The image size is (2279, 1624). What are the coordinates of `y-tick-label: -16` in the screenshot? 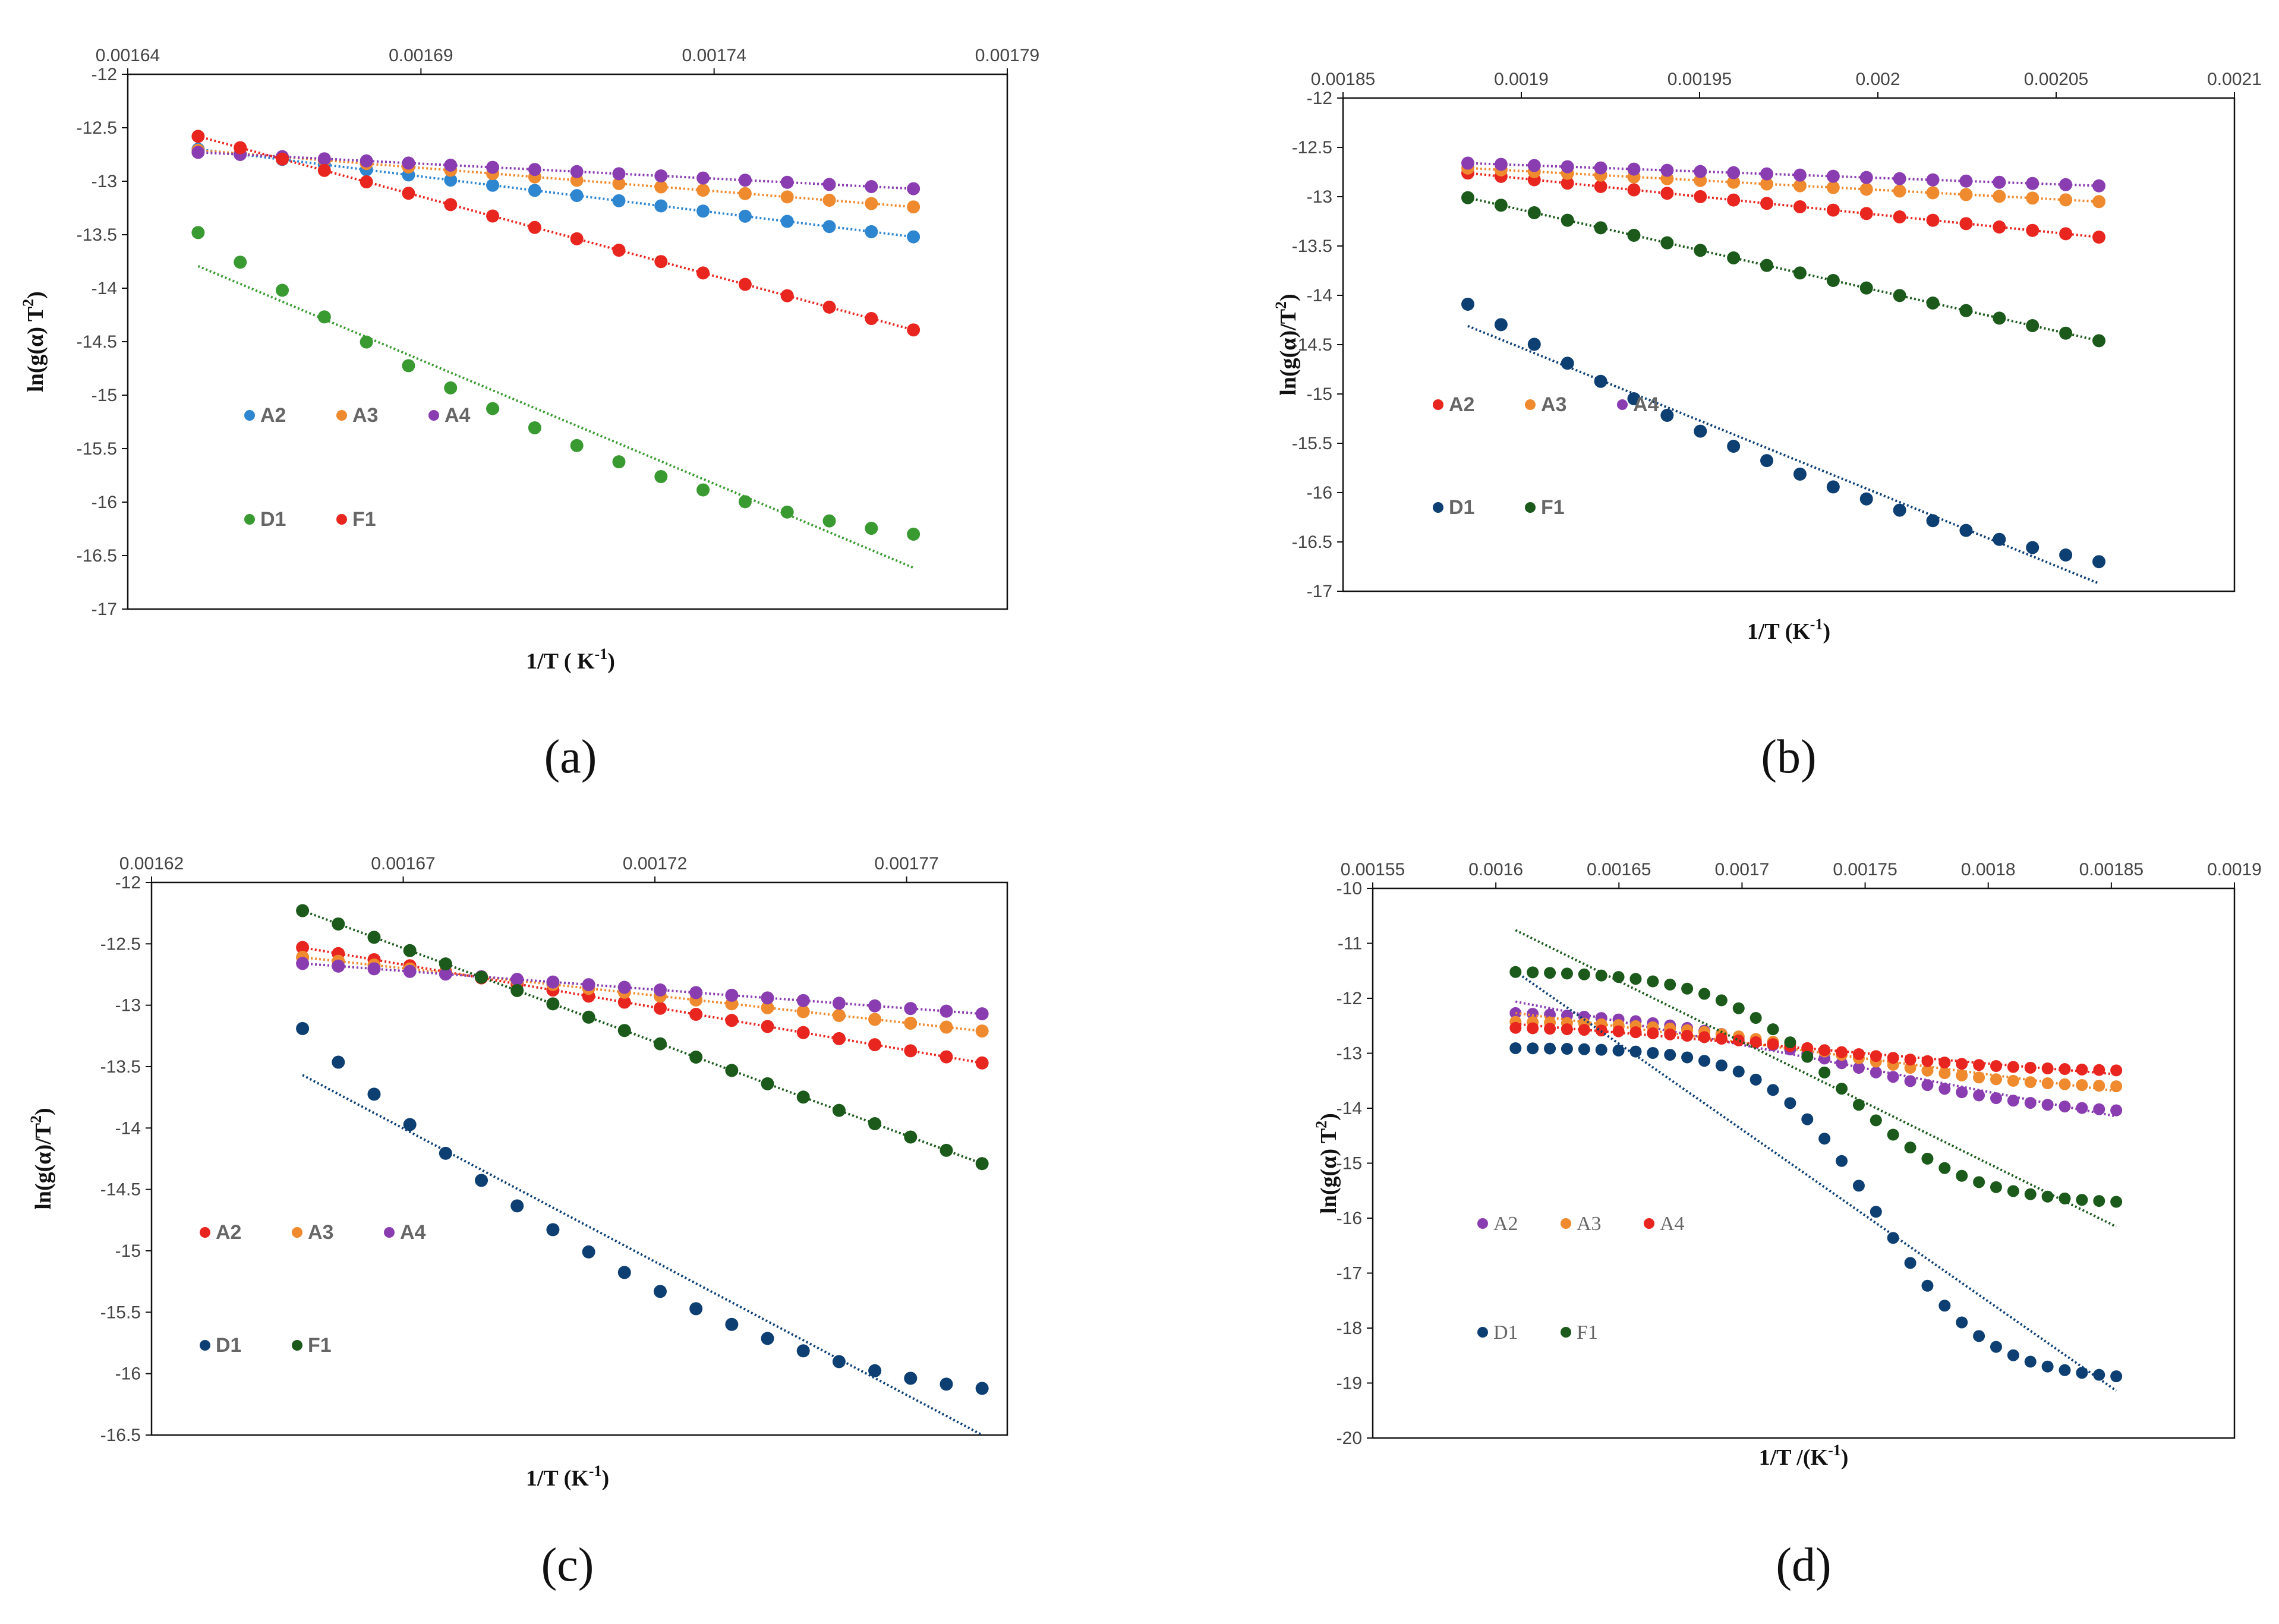 It's located at (1319, 493).